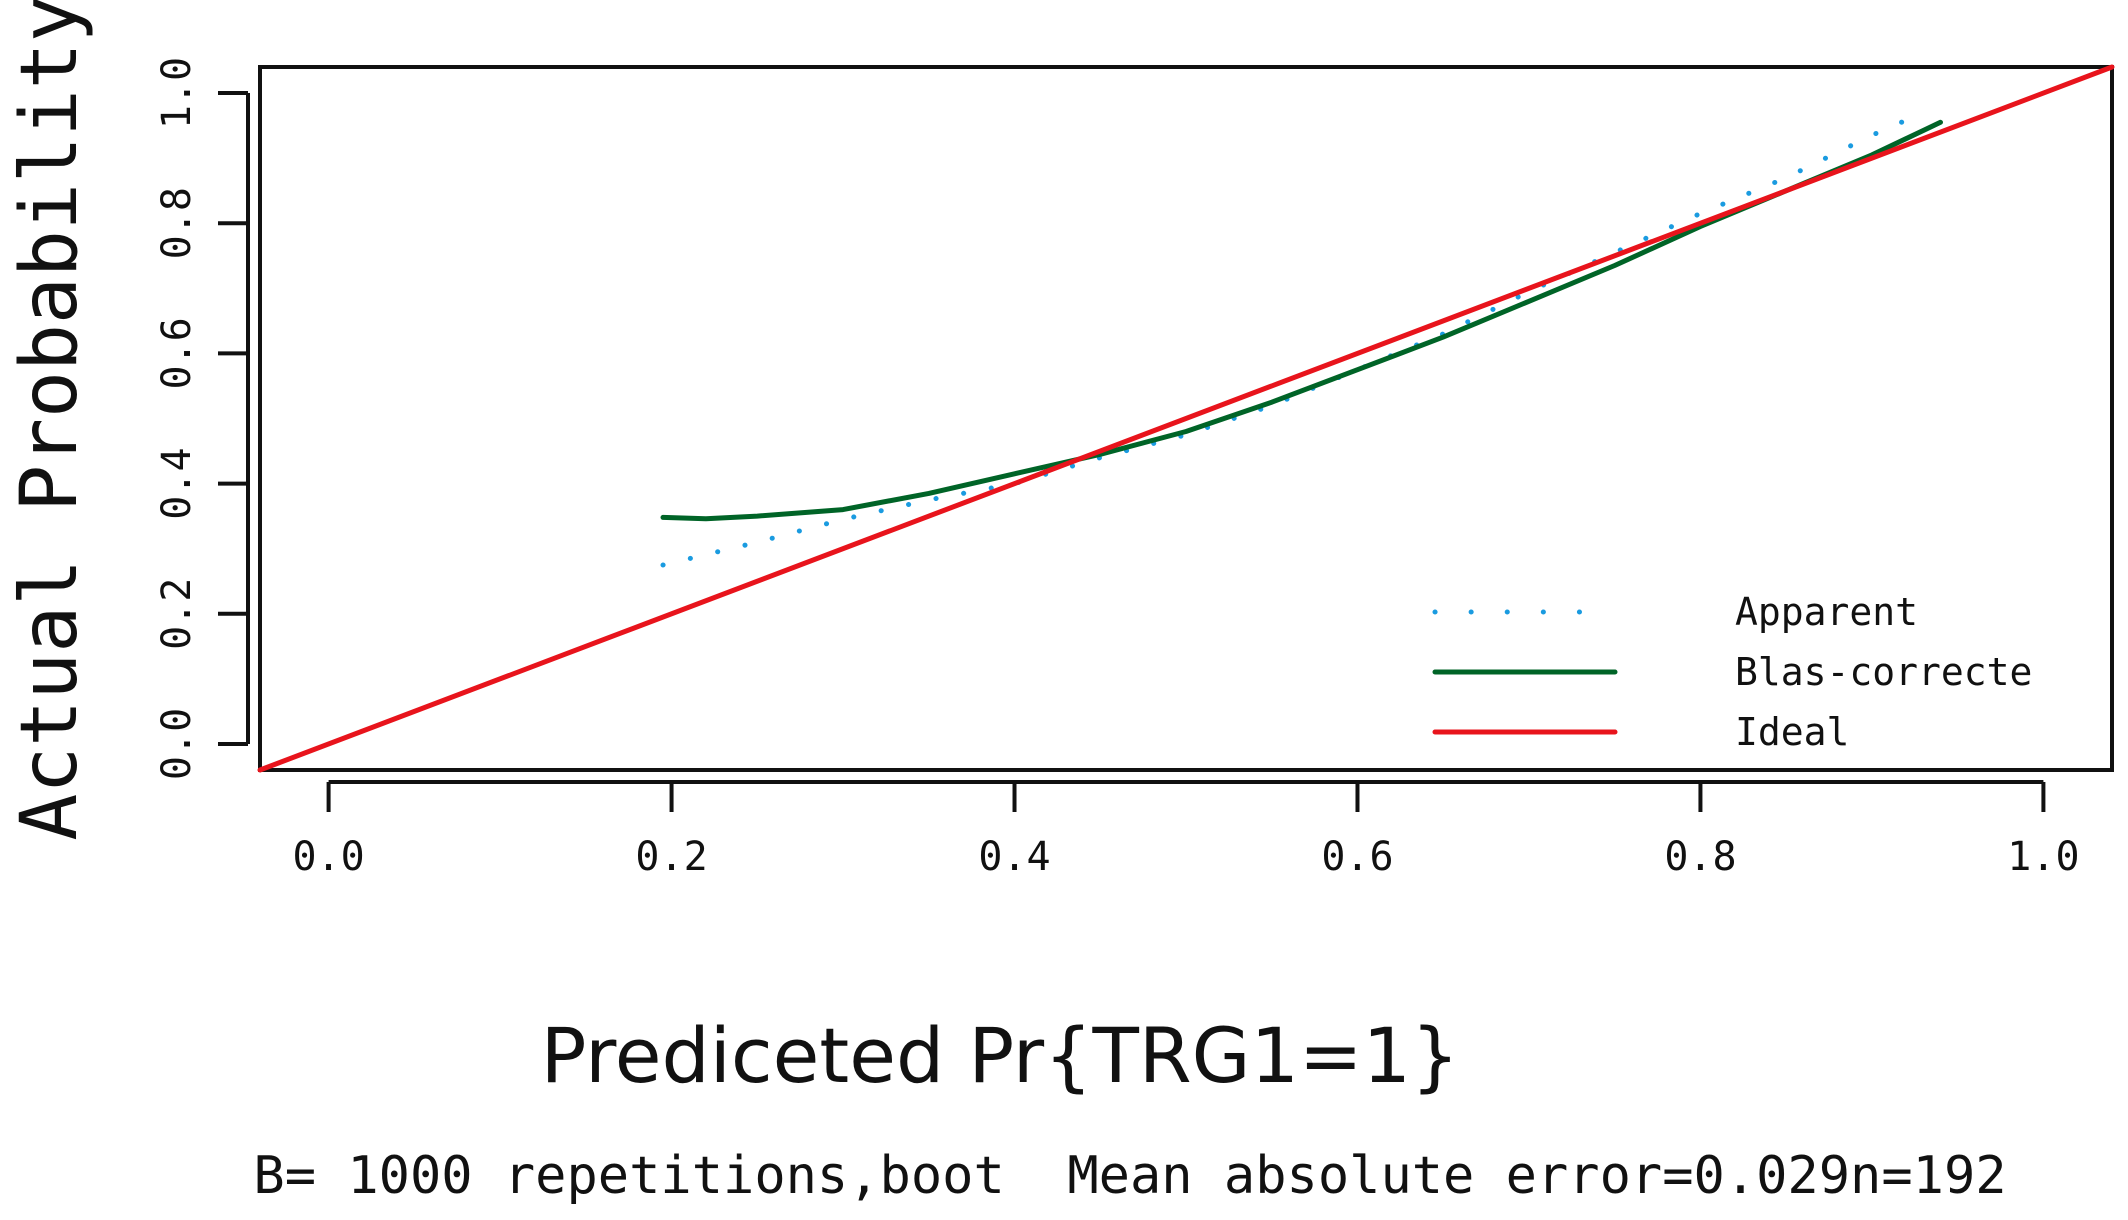 The image size is (2128, 1220). What do you see at coordinates (1883, 672) in the screenshot?
I see `legend-label: Blas-correcte` at bounding box center [1883, 672].